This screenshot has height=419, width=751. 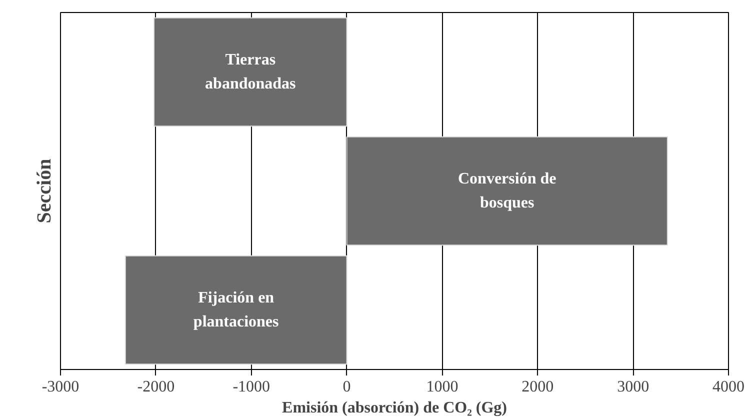 What do you see at coordinates (538, 387) in the screenshot?
I see `x-tick-label: 2000` at bounding box center [538, 387].